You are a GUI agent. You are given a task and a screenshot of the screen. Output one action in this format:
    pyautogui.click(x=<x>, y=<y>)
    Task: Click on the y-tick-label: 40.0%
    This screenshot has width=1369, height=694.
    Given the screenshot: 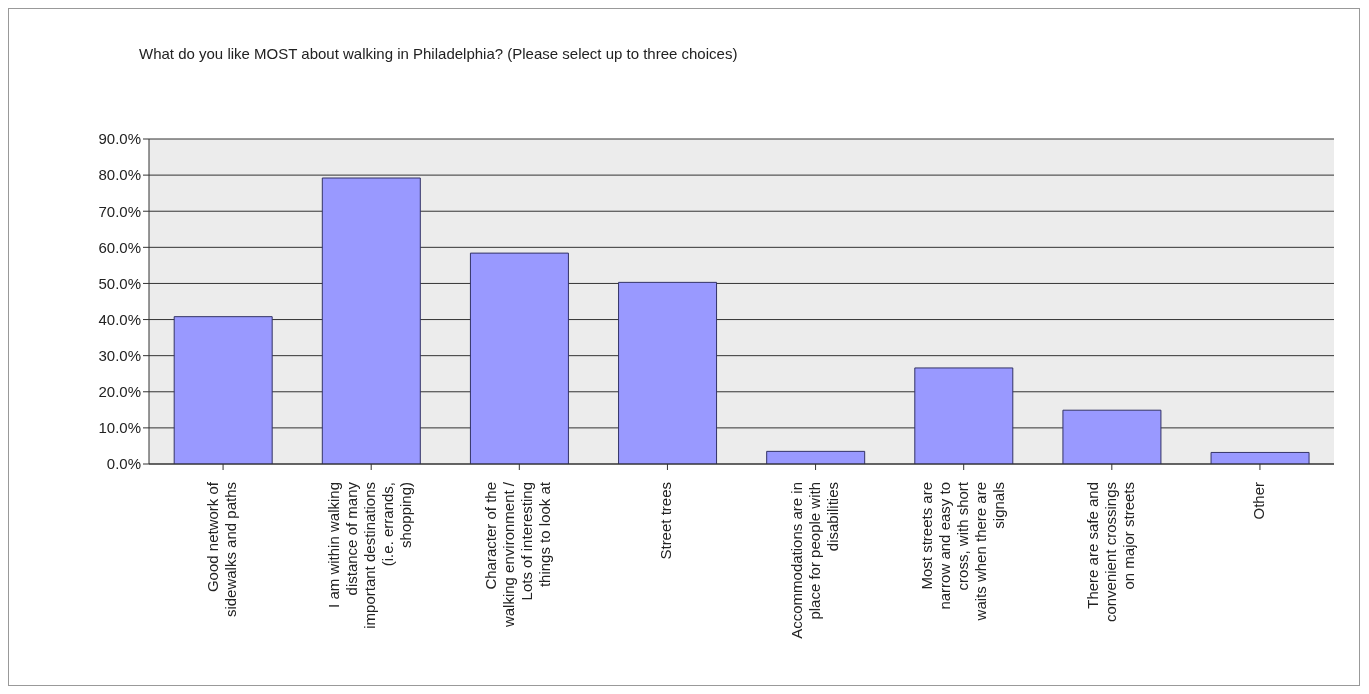 What is the action you would take?
    pyautogui.click(x=119, y=319)
    